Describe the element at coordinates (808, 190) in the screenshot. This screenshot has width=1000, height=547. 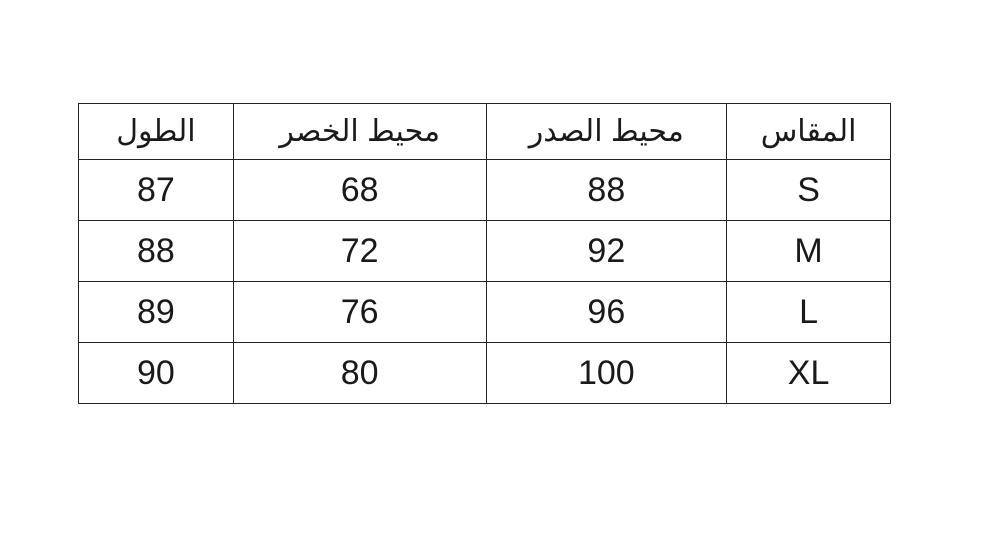
I see `cell-size: S` at that location.